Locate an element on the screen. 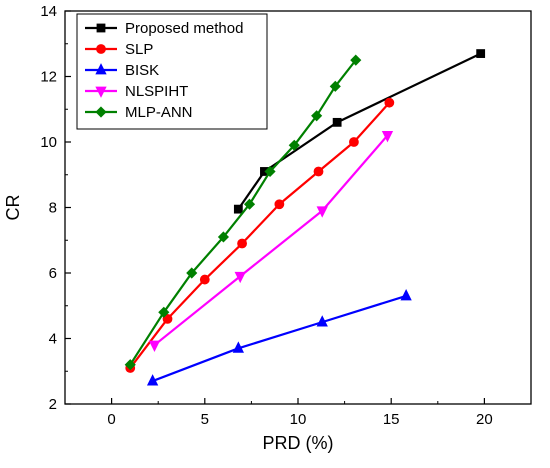 The image size is (550, 468). legend-label: BISK is located at coordinates (142, 70).